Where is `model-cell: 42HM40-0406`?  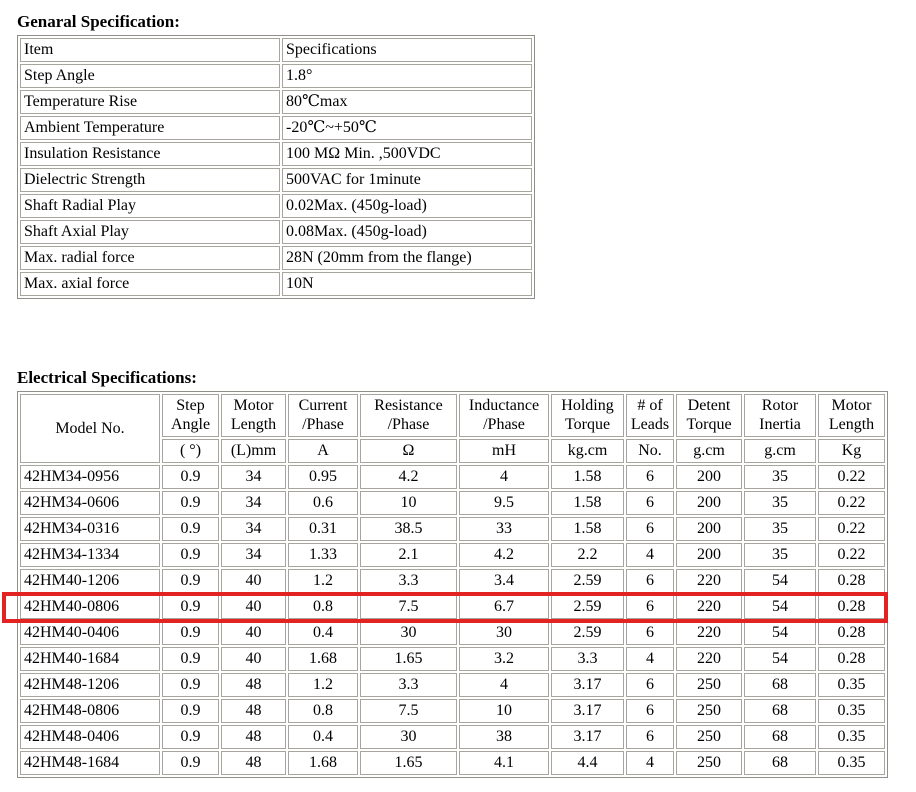
model-cell: 42HM40-0406 is located at coordinates (90, 633).